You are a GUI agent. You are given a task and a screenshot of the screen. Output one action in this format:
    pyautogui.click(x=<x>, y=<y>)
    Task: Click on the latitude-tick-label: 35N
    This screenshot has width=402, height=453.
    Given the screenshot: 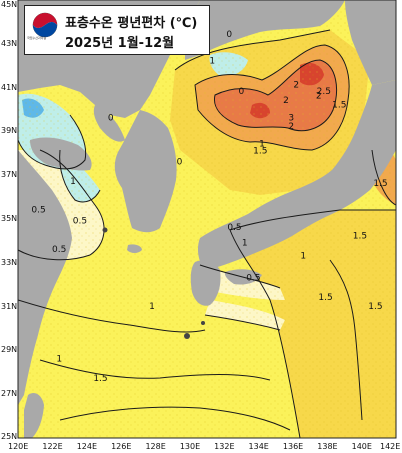 What is the action you would take?
    pyautogui.click(x=9, y=218)
    